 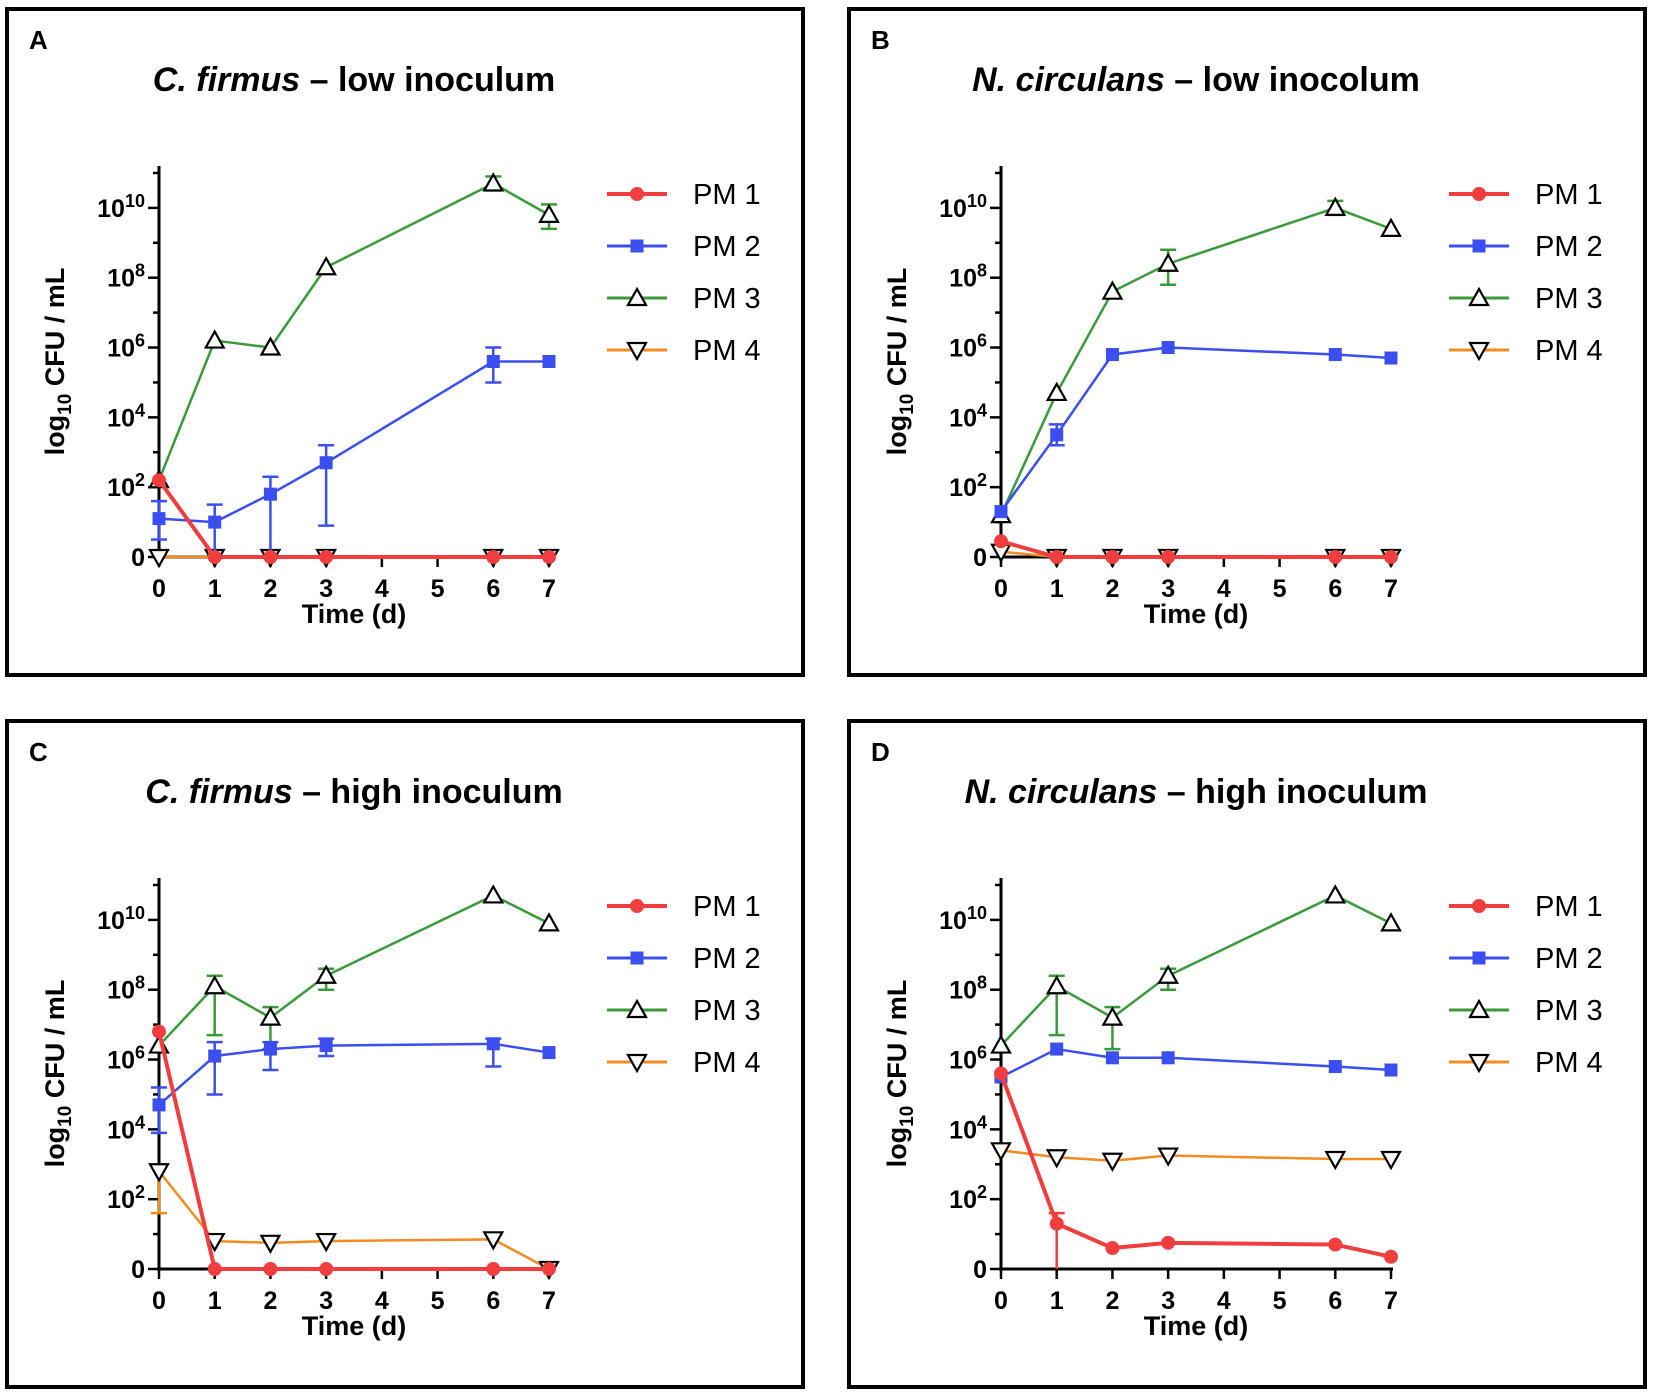 What do you see at coordinates (1292, 80) in the screenshot?
I see `chart-title-rest: – low inocolum` at bounding box center [1292, 80].